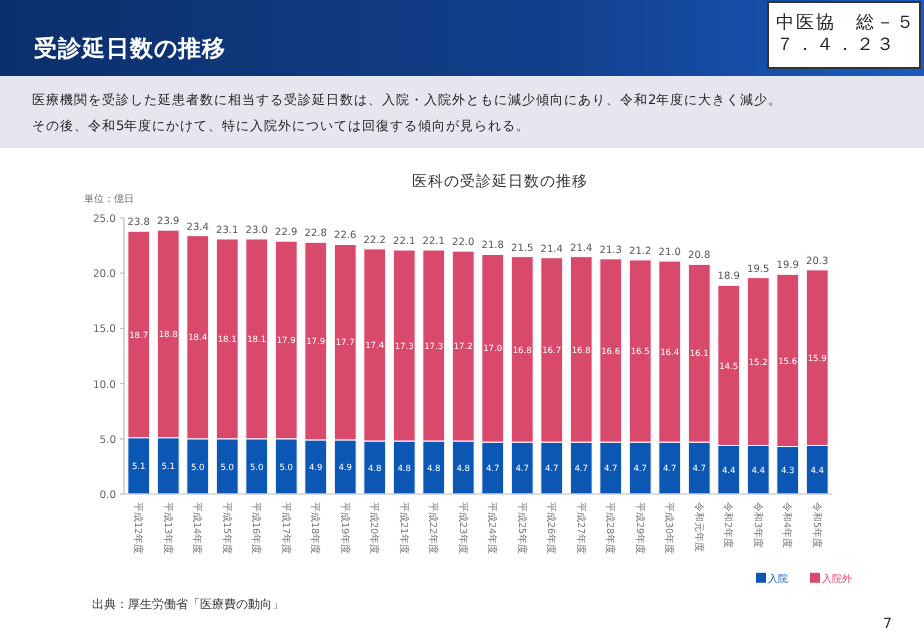  Describe the element at coordinates (846, 23) in the screenshot. I see `text: 中医協 総－５` at that location.